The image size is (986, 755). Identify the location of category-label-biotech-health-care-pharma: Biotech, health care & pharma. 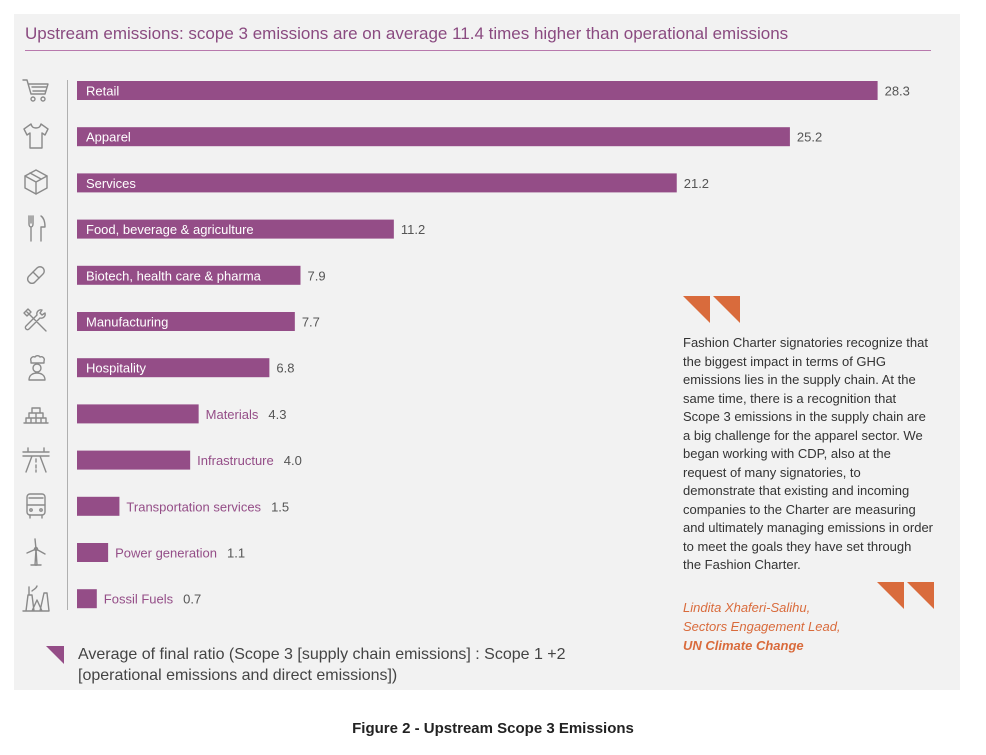
(174, 275).